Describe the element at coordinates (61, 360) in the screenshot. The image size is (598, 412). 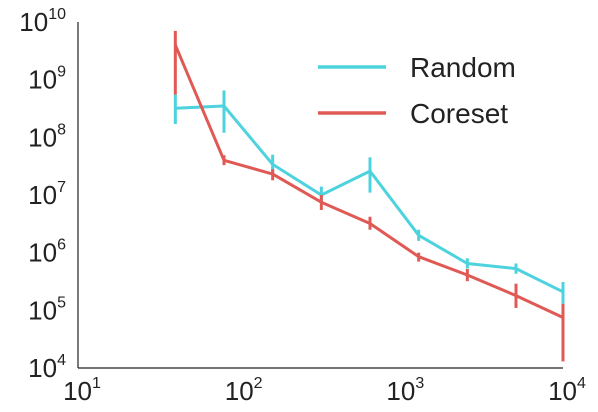
I see `y-tick-exponent: 4` at that location.